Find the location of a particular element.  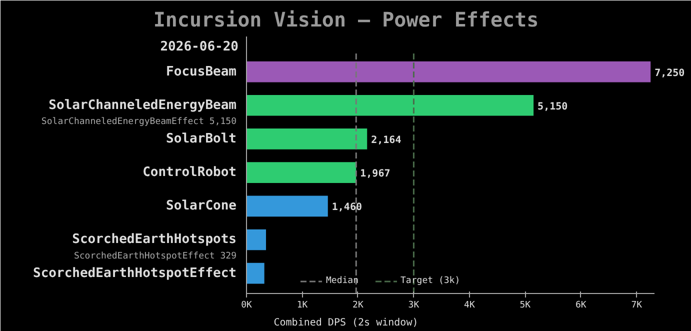

data-label: 2,164 is located at coordinates (386, 140).